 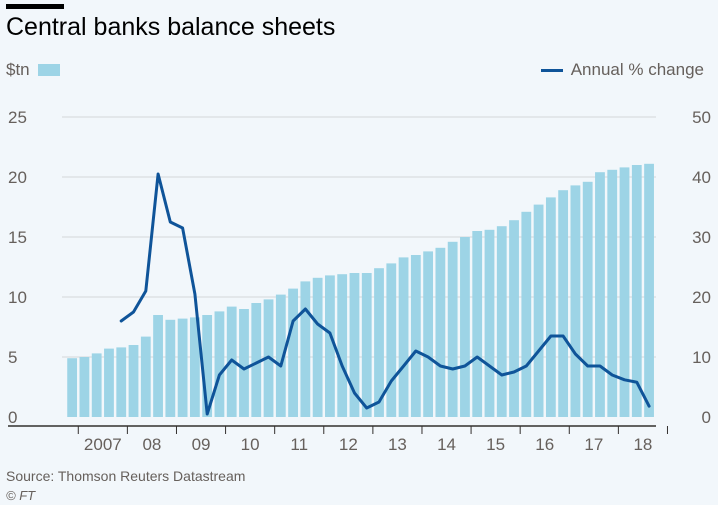 What do you see at coordinates (701, 237) in the screenshot?
I see `right-tick-label: 30` at bounding box center [701, 237].